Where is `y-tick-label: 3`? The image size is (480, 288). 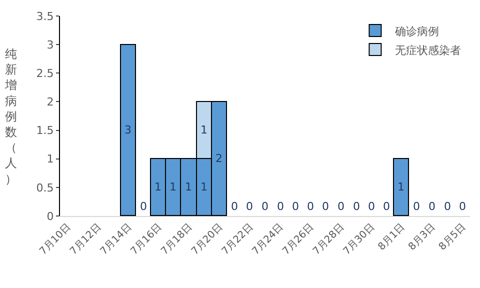
y-tick-label: 3 is located at coordinates (50, 45).